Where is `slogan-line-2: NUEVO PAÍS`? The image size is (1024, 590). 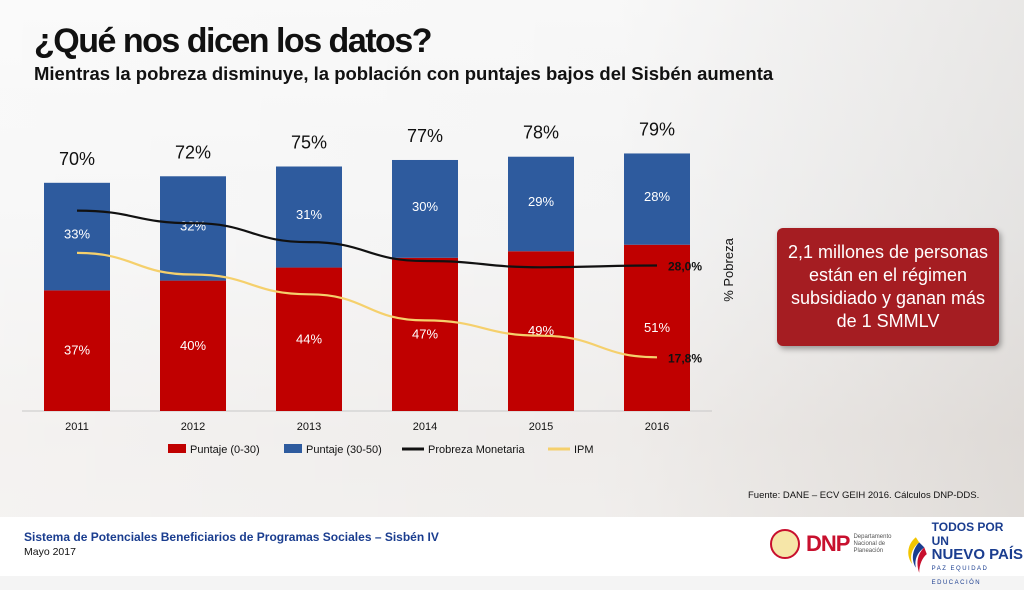
slogan-line-2: NUEVO PAÍS is located at coordinates (977, 554).